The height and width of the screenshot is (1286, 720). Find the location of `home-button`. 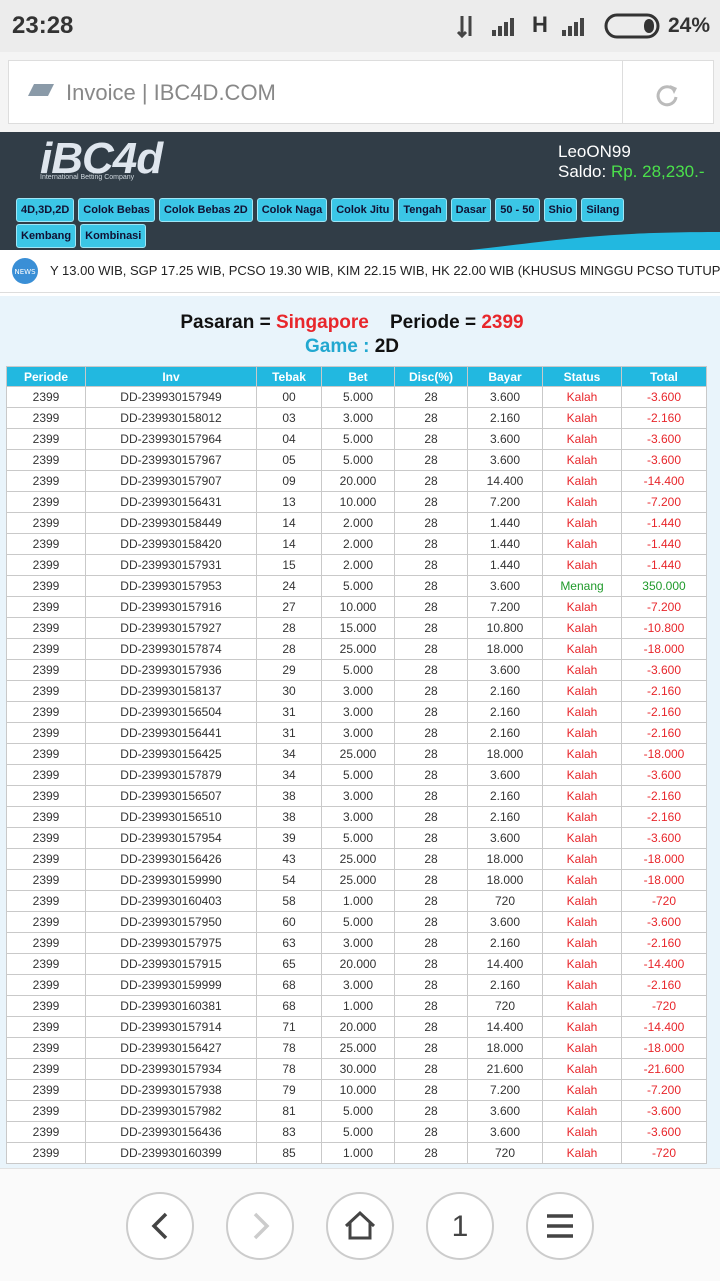

home-button is located at coordinates (360, 1226).